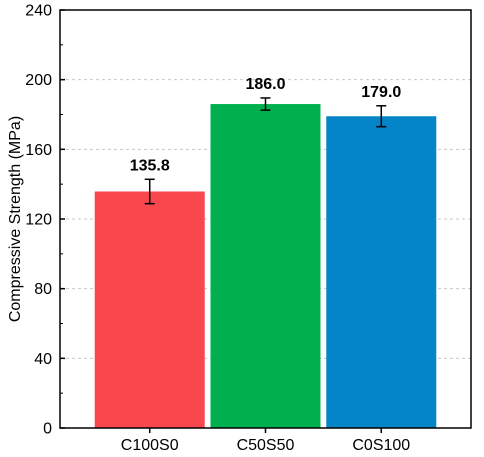  I want to click on data-labels: 135.8 186.0 179.0, so click(266, 125).